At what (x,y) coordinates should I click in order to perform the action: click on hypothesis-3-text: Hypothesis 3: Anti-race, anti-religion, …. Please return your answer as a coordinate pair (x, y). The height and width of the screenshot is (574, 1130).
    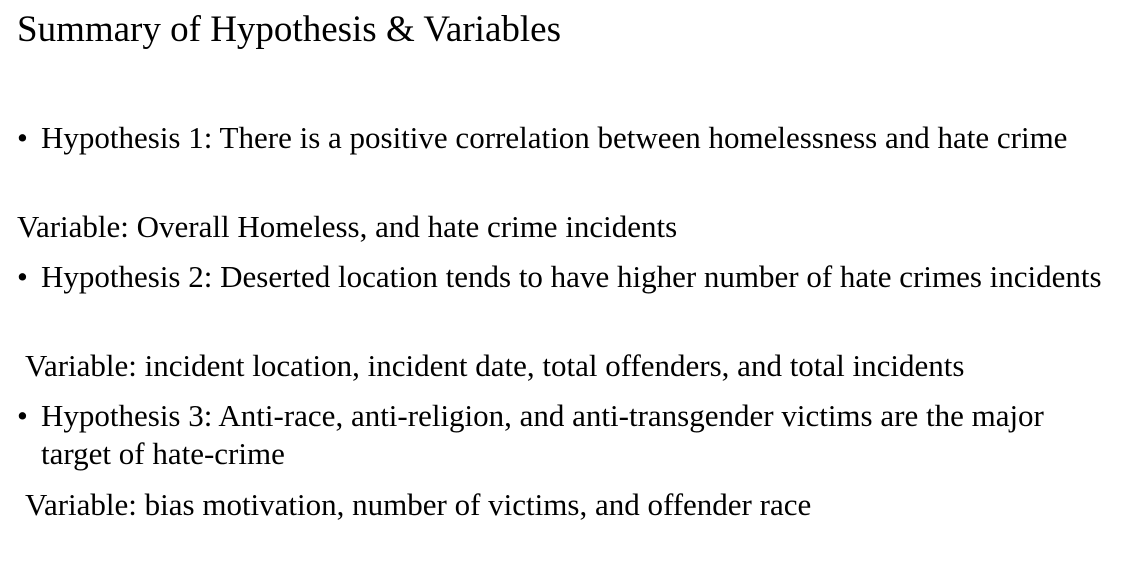
    Looking at the image, I should click on (542, 434).